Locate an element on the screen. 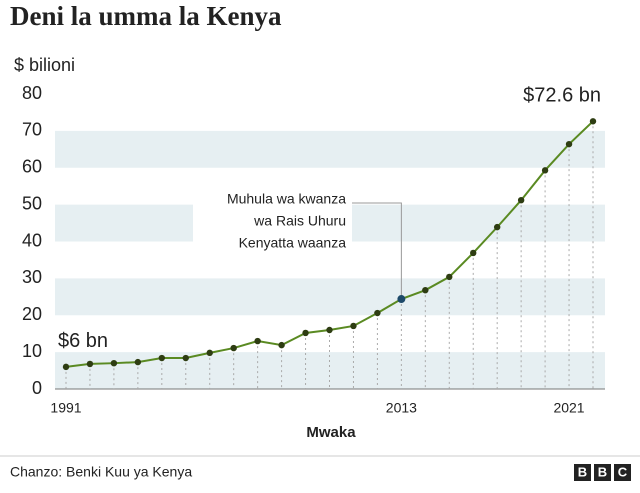 This screenshot has width=640, height=493. annotation-box is located at coordinates (272, 225).